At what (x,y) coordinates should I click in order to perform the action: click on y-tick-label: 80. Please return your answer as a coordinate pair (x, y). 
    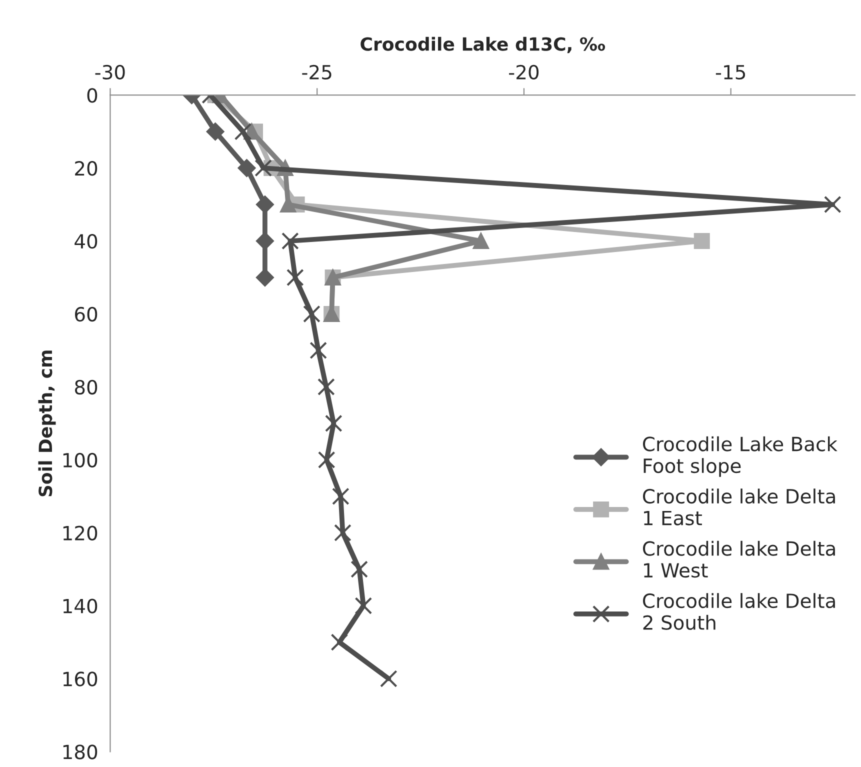
    Looking at the image, I should click on (86, 387).